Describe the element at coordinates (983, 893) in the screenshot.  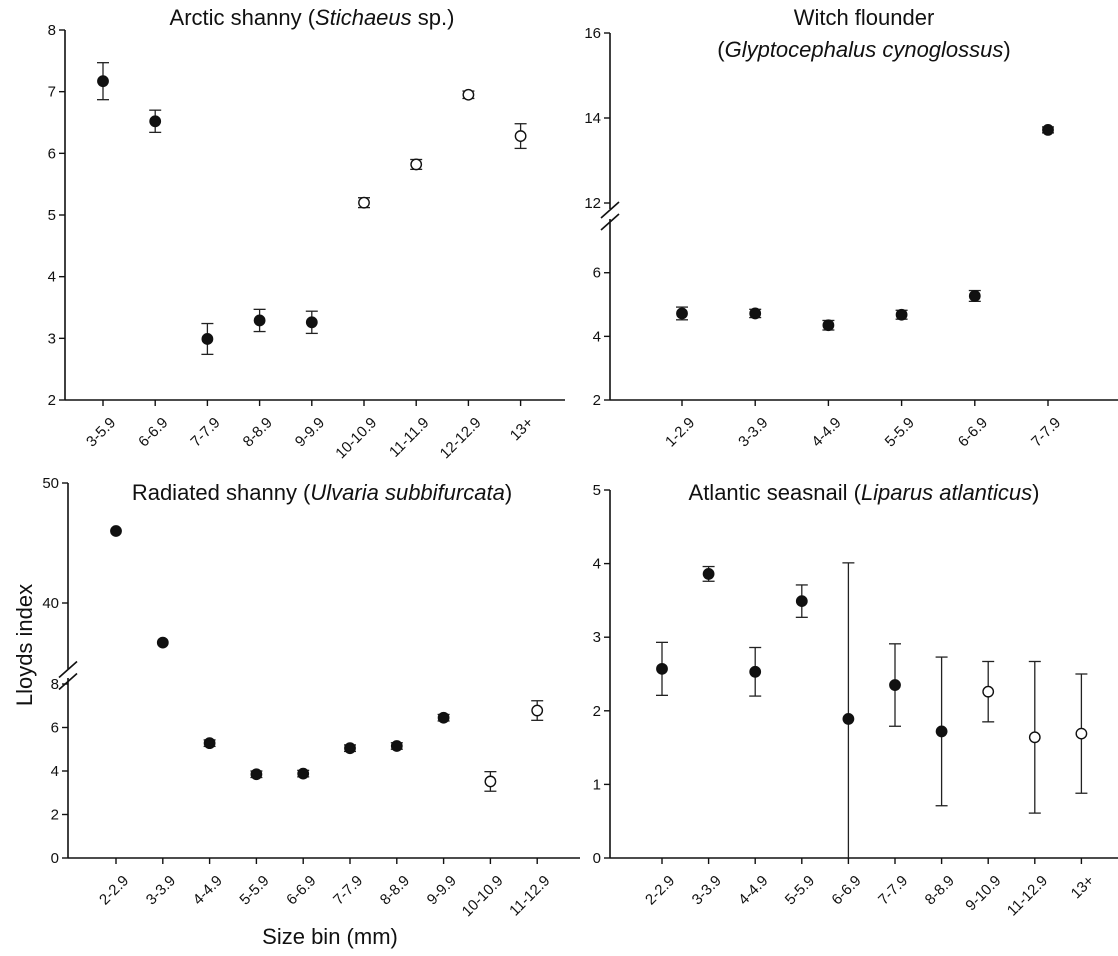
I see `x-tick-label: 9-10.9` at that location.